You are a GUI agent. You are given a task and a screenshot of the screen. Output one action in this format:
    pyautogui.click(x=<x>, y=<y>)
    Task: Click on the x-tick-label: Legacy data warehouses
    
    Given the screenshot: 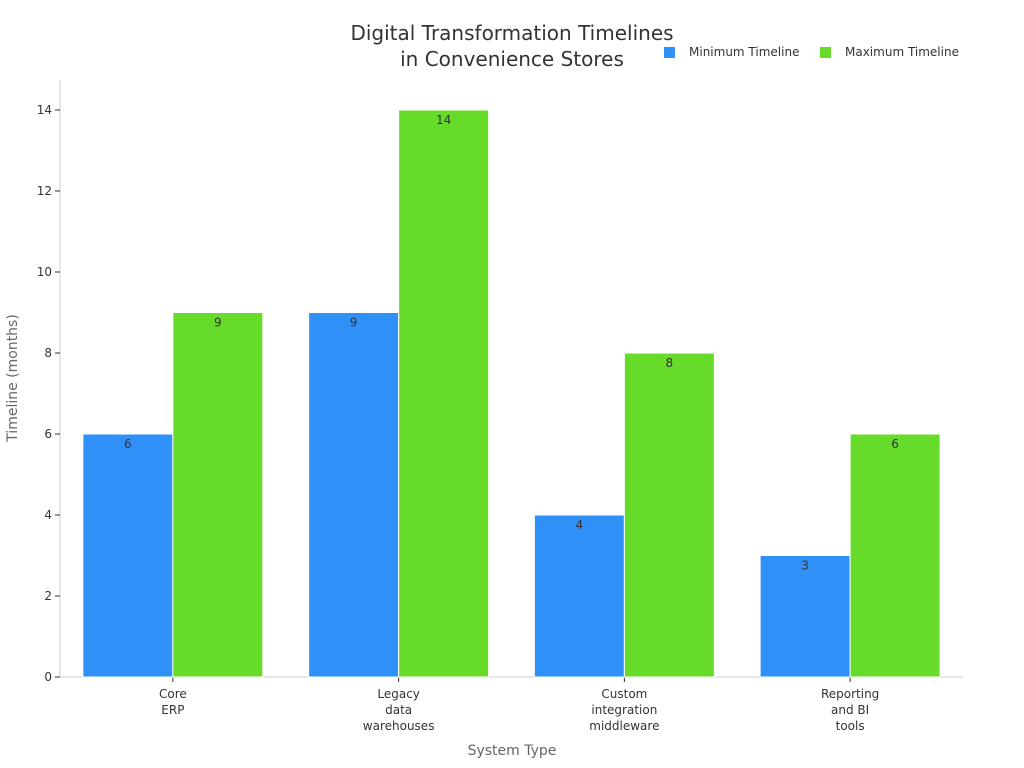 What is the action you would take?
    pyautogui.click(x=399, y=710)
    